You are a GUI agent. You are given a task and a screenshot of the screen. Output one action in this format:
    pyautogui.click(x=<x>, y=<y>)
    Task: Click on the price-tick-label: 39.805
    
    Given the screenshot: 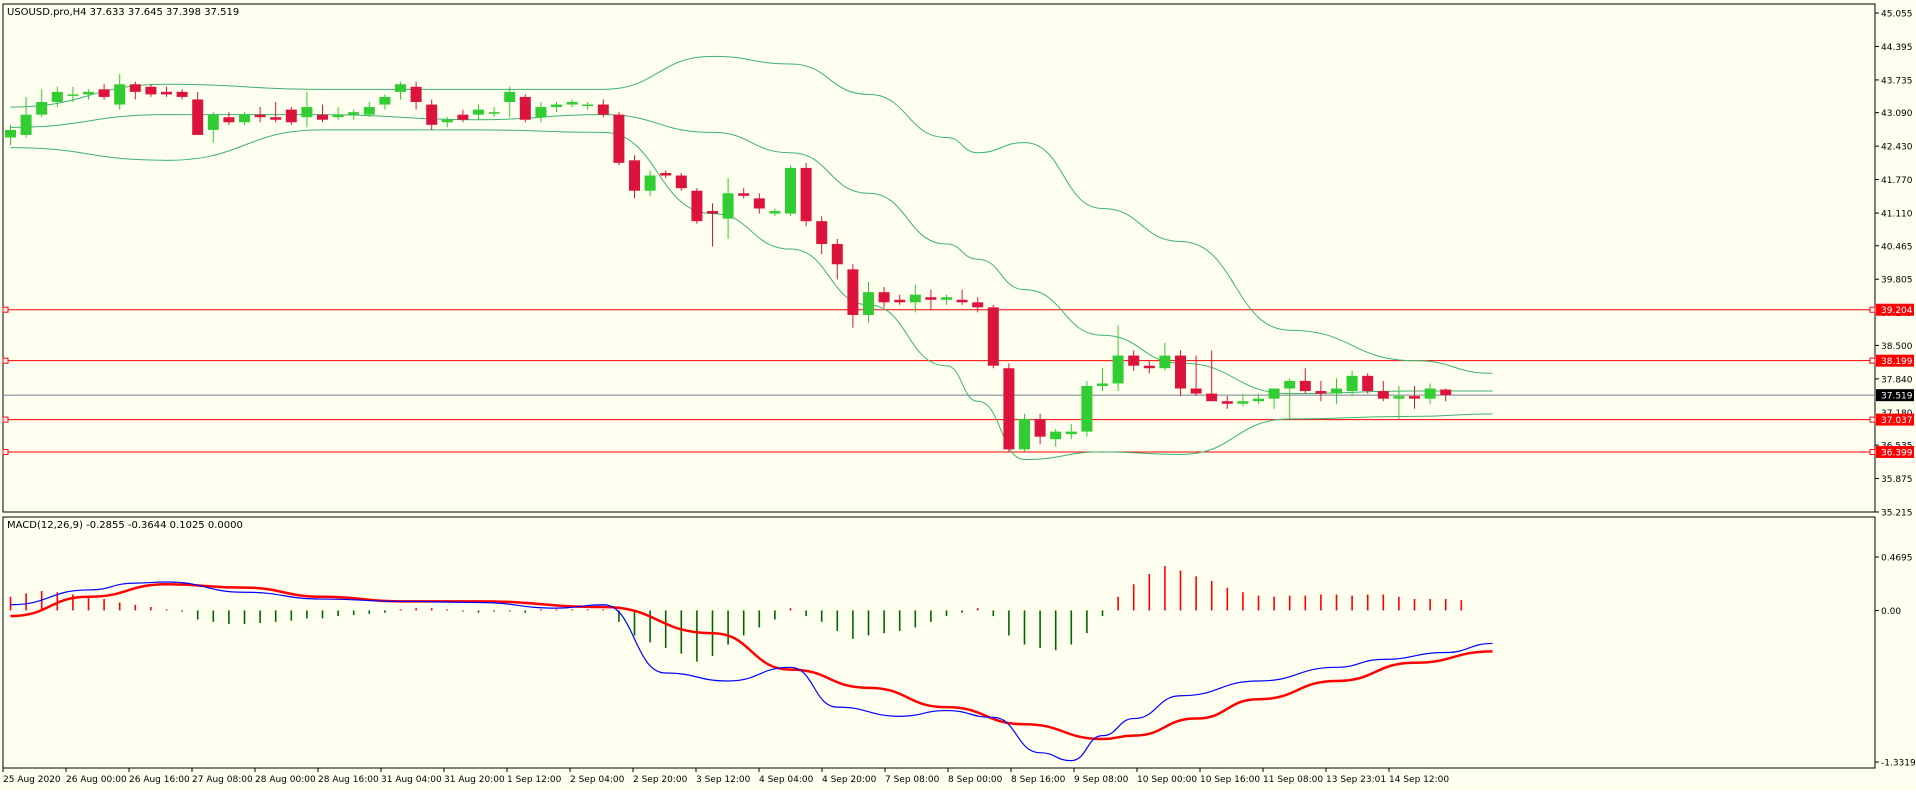 What is the action you would take?
    pyautogui.click(x=1897, y=281)
    